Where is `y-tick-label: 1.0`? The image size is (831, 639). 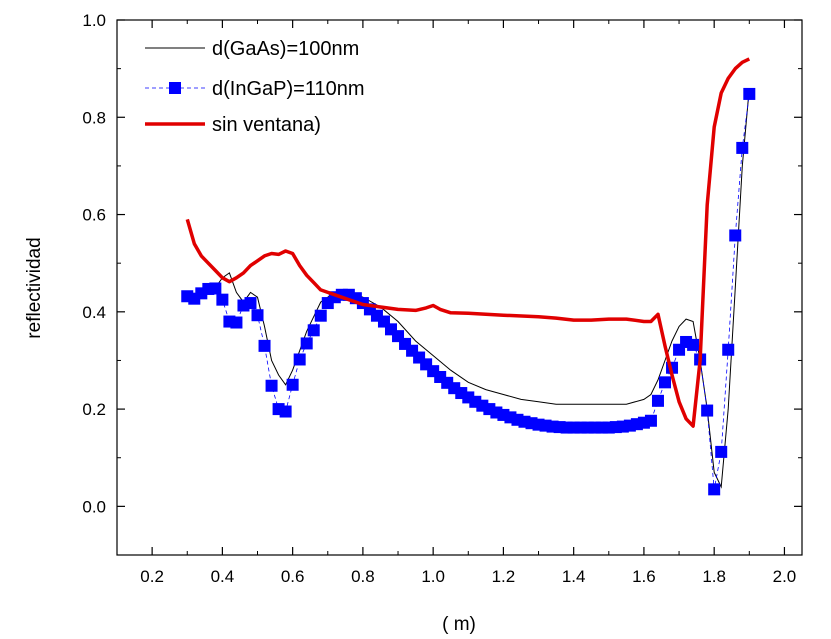
y-tick-label: 1.0 is located at coordinates (94, 20).